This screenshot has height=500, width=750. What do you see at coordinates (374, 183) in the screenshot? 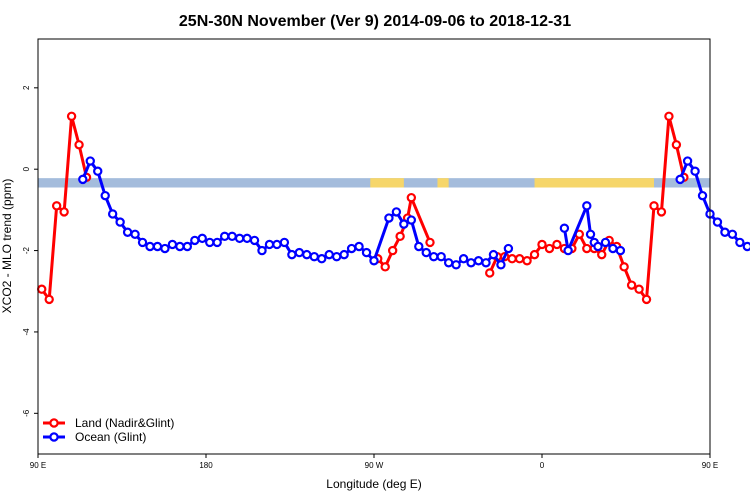
I see `land-mask-band` at bounding box center [374, 183].